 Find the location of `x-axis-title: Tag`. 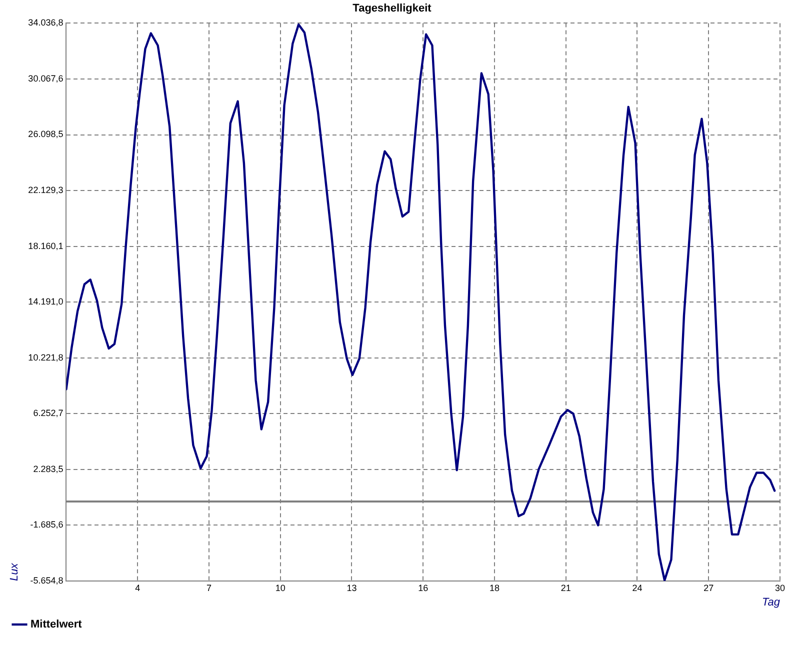

x-axis-title: Tag is located at coordinates (771, 602).